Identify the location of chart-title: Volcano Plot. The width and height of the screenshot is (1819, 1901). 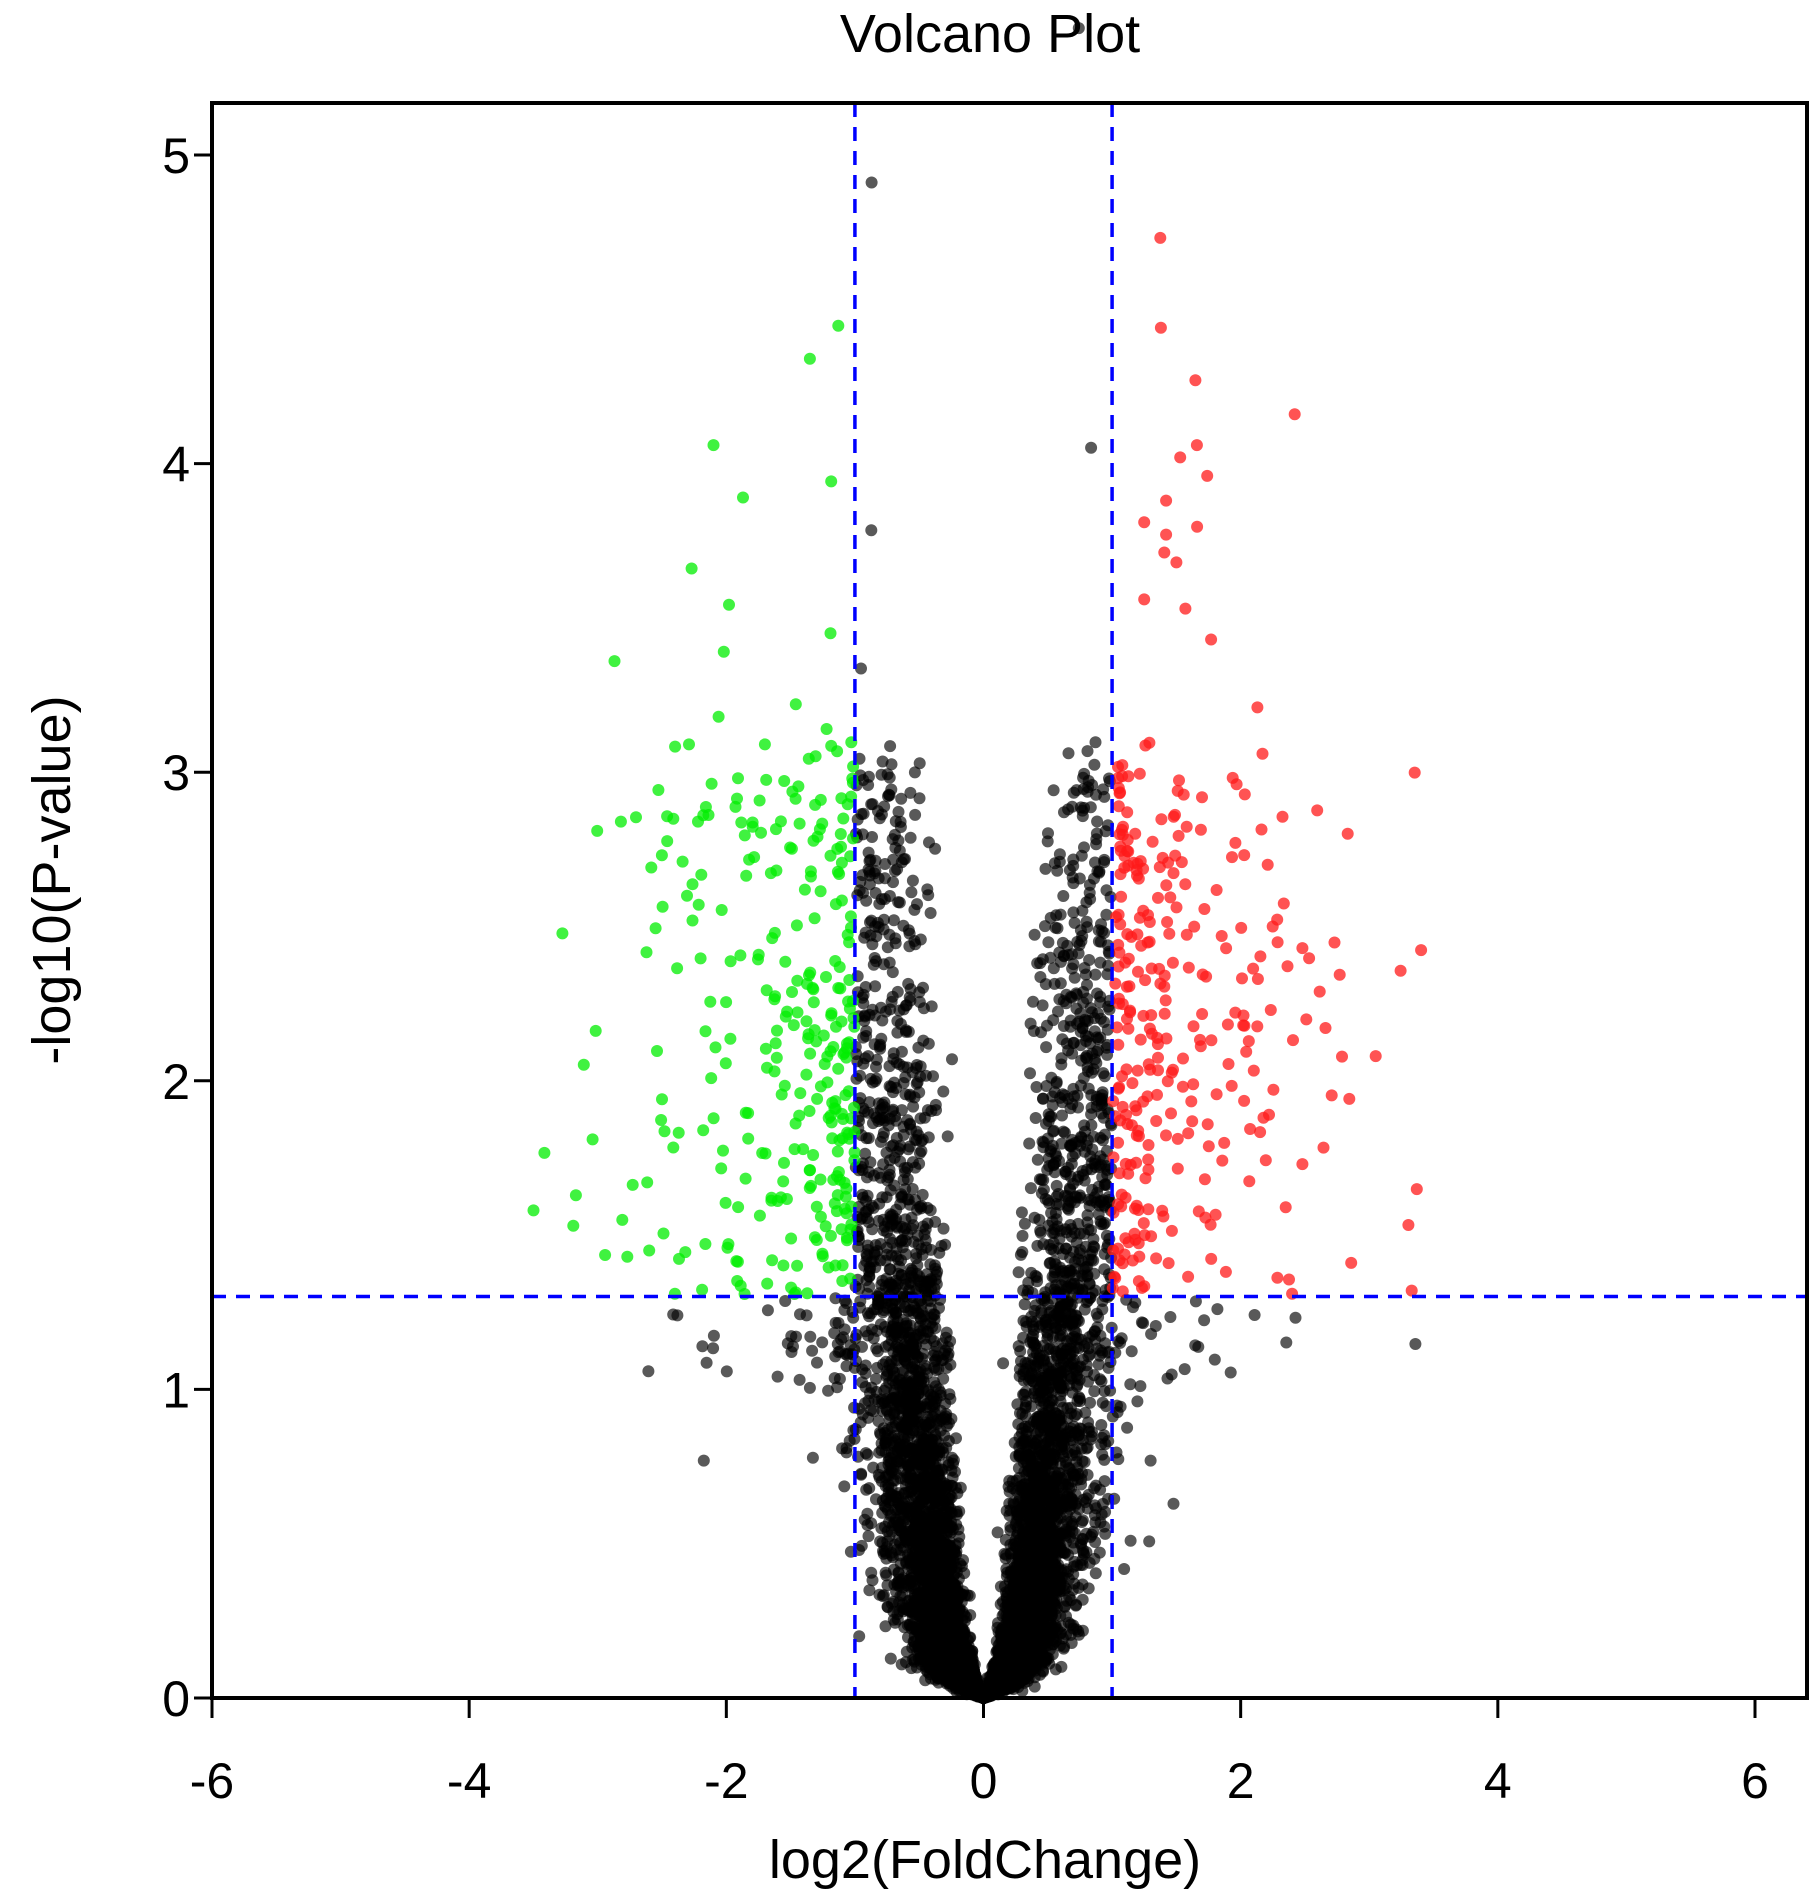
(990, 34).